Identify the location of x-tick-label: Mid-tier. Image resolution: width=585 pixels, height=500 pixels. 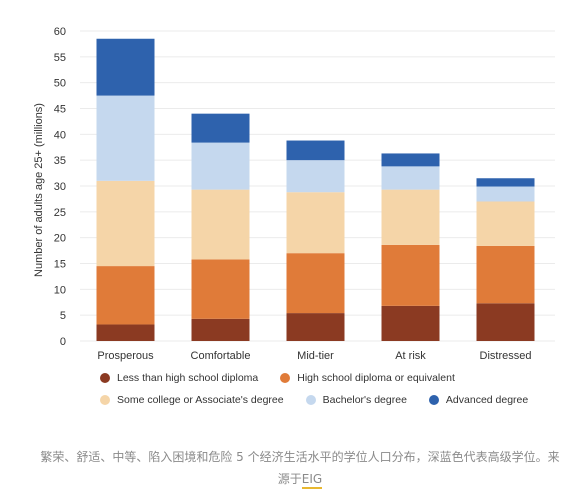
(315, 356).